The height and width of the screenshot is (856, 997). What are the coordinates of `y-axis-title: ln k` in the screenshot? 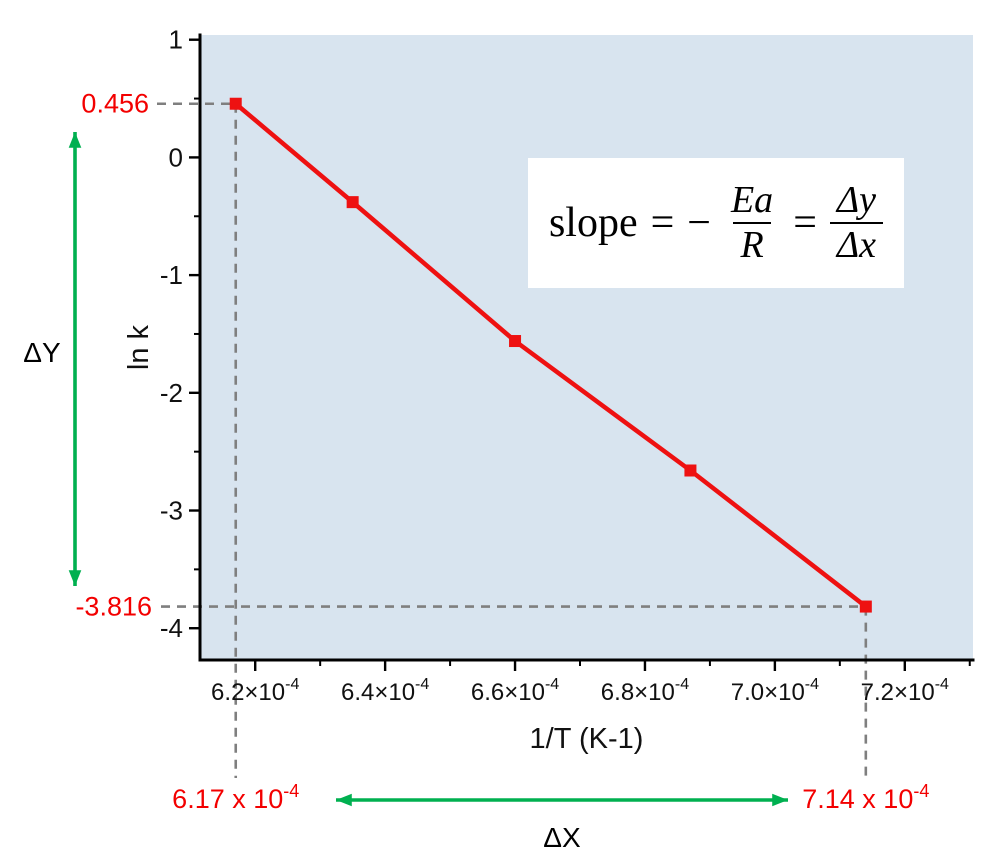 It's located at (139, 347).